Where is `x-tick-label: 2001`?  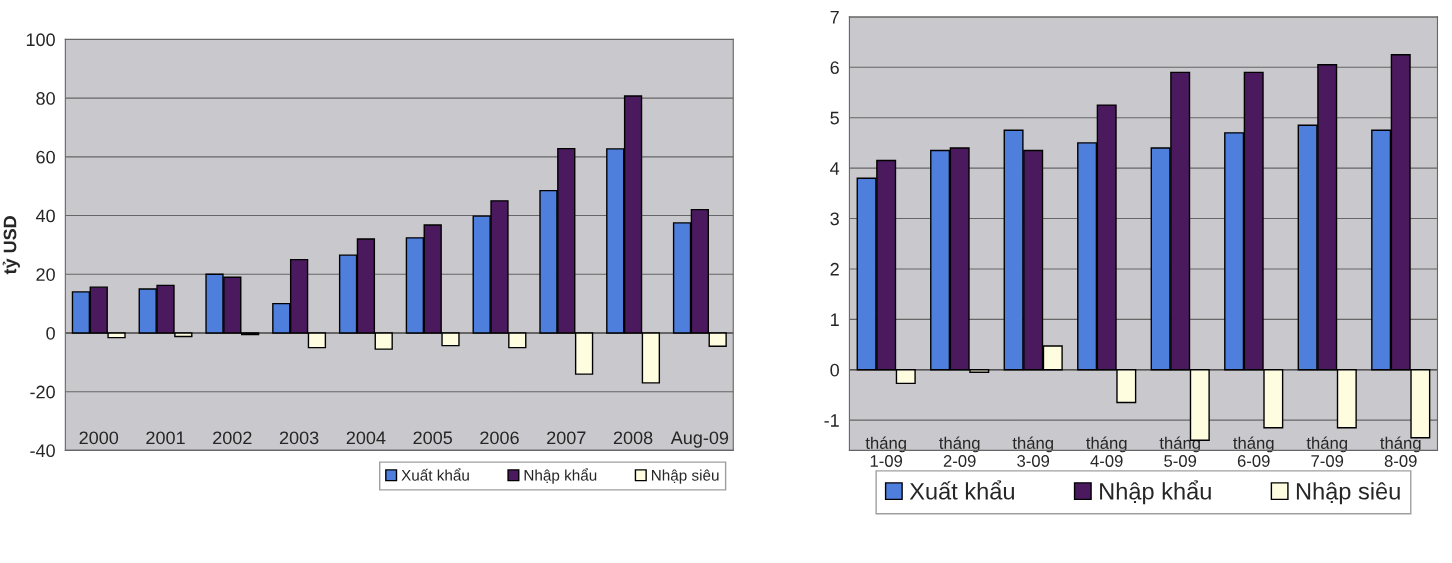
x-tick-label: 2001 is located at coordinates (165, 438).